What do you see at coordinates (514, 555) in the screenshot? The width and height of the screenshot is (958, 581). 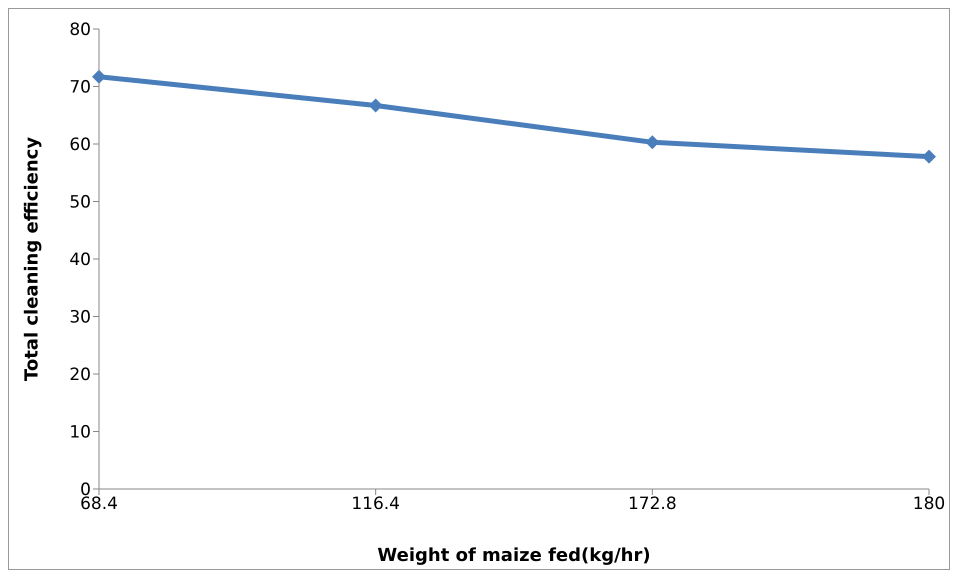 I see `x-axis-title: Weight of maize fed(kg/hr)` at bounding box center [514, 555].